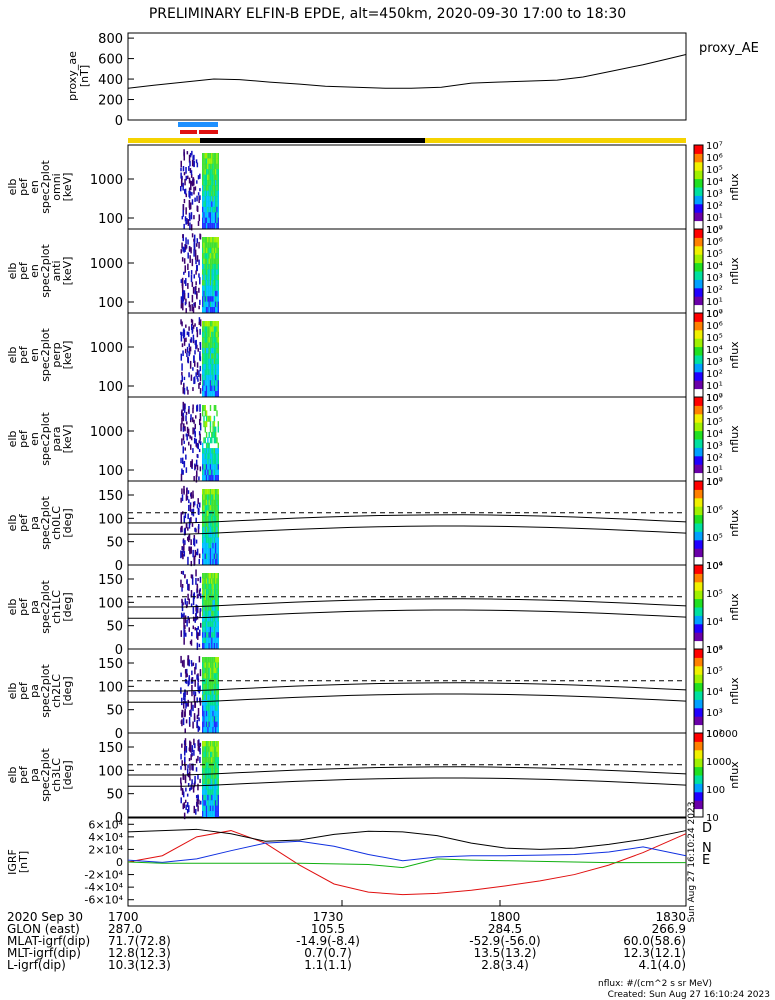  Describe the element at coordinates (139, 941) in the screenshot. I see `footer-value: 71.7(72.8)` at that location.